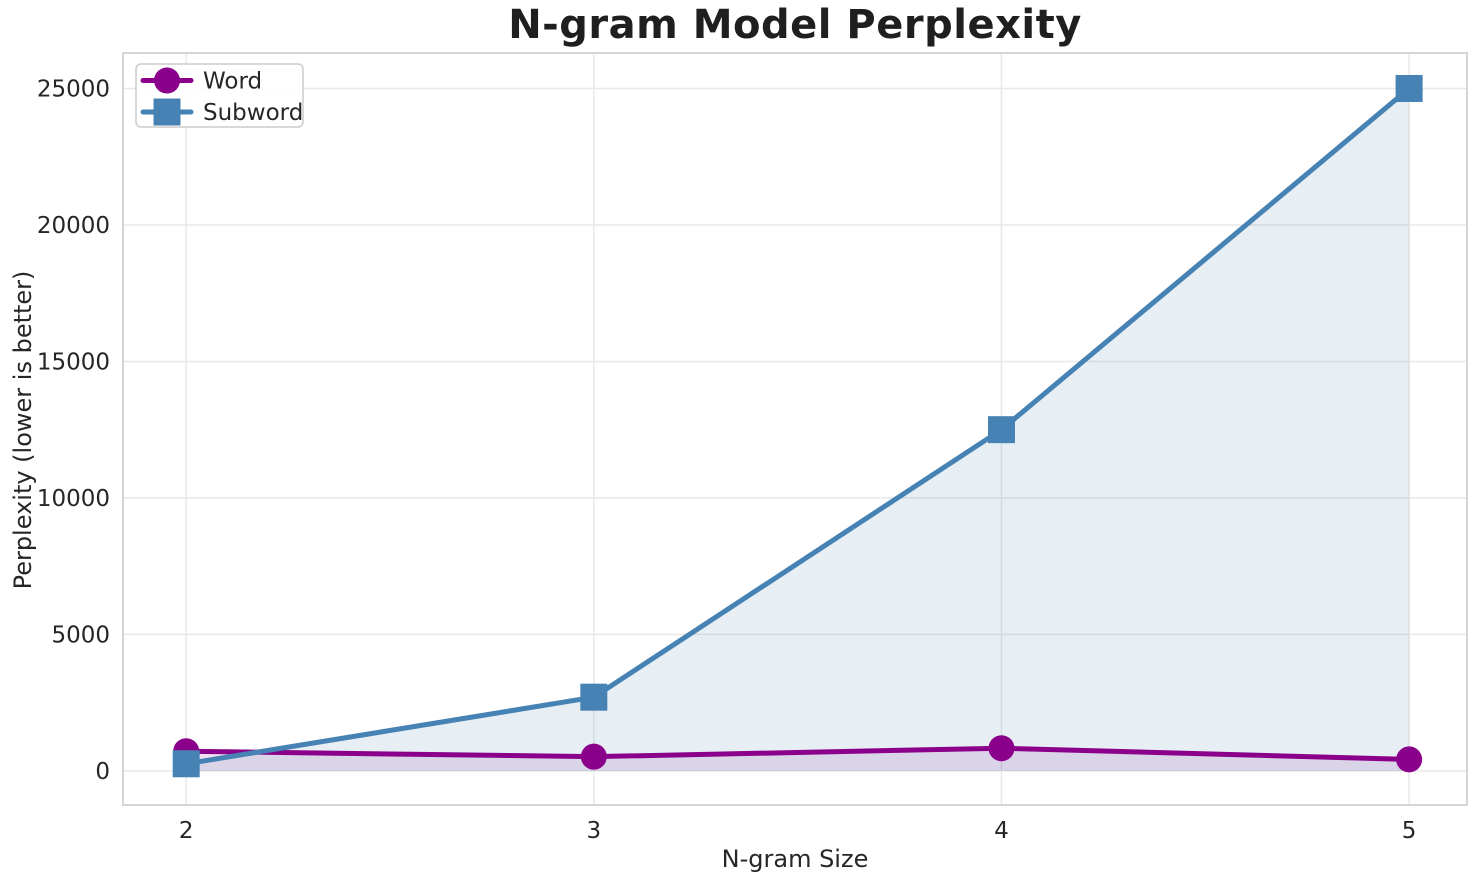  Describe the element at coordinates (73, 89) in the screenshot. I see `svg-text: 25000` at that location.